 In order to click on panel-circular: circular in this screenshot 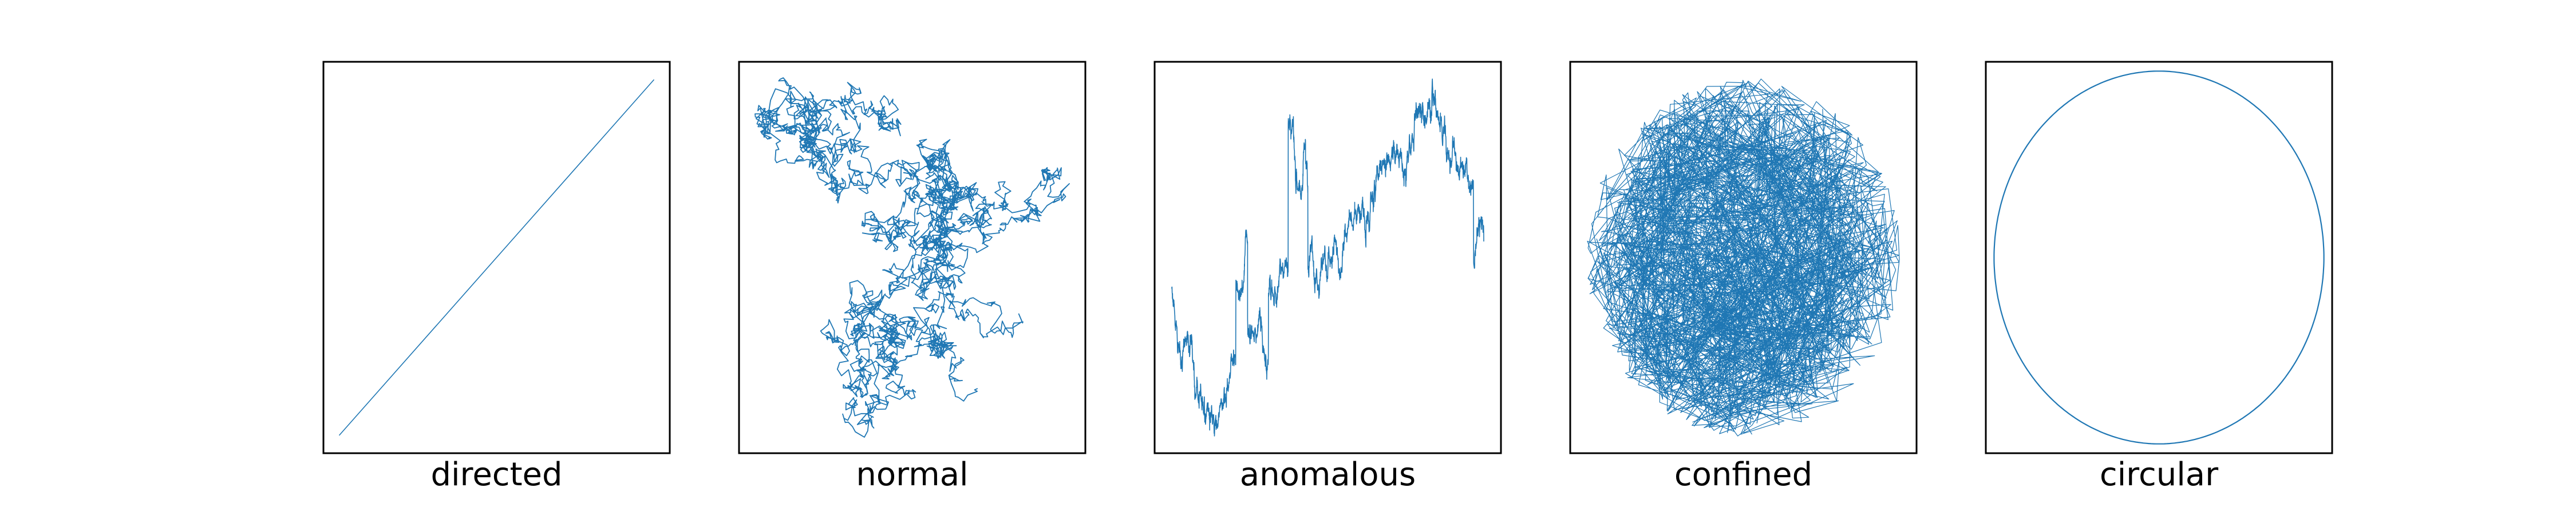, I will do `click(2159, 277)`.